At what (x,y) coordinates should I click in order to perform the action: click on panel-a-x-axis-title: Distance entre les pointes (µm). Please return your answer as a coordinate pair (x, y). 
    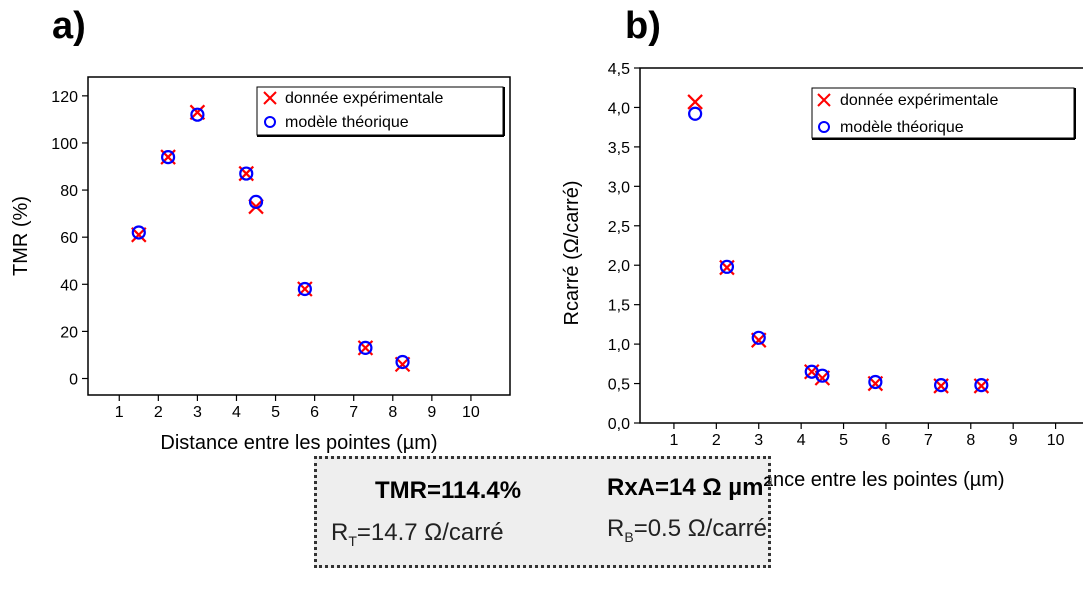
    Looking at the image, I should click on (298, 443).